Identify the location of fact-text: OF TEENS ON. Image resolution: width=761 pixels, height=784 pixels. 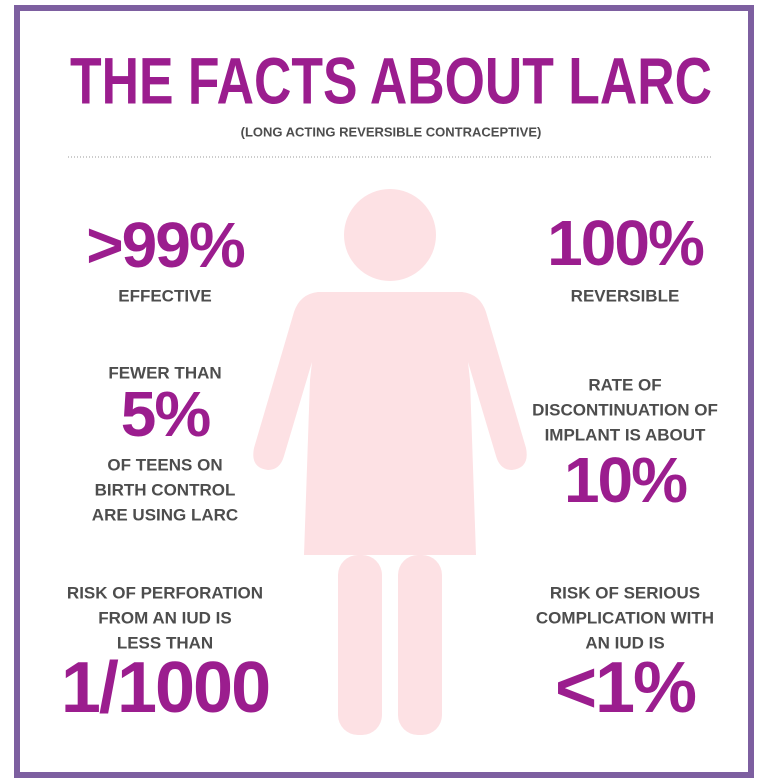
(164, 464).